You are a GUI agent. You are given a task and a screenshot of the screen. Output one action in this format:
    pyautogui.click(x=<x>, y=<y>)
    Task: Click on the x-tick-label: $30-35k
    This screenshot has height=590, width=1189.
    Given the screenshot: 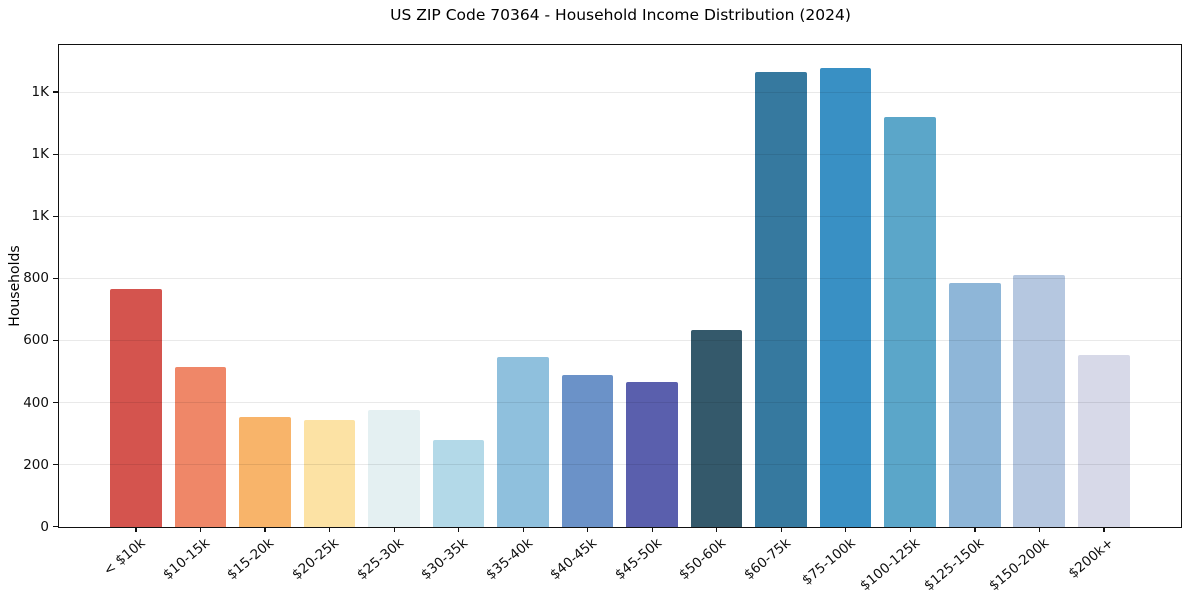 What is the action you would take?
    pyautogui.click(x=444, y=558)
    